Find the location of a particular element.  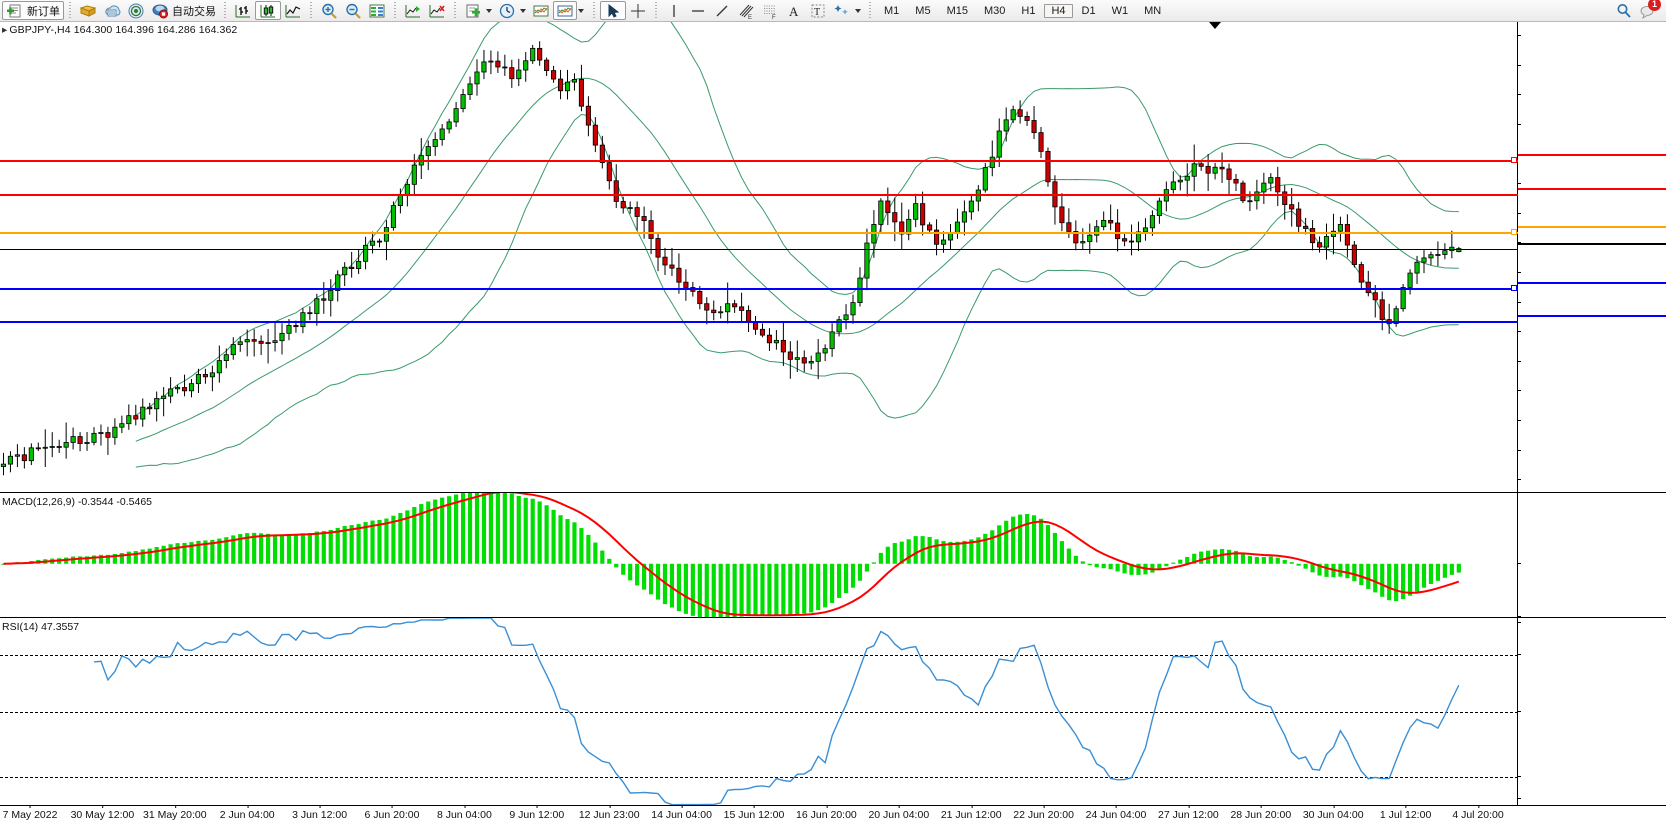

price-level-line-pivot is located at coordinates (759, 232).